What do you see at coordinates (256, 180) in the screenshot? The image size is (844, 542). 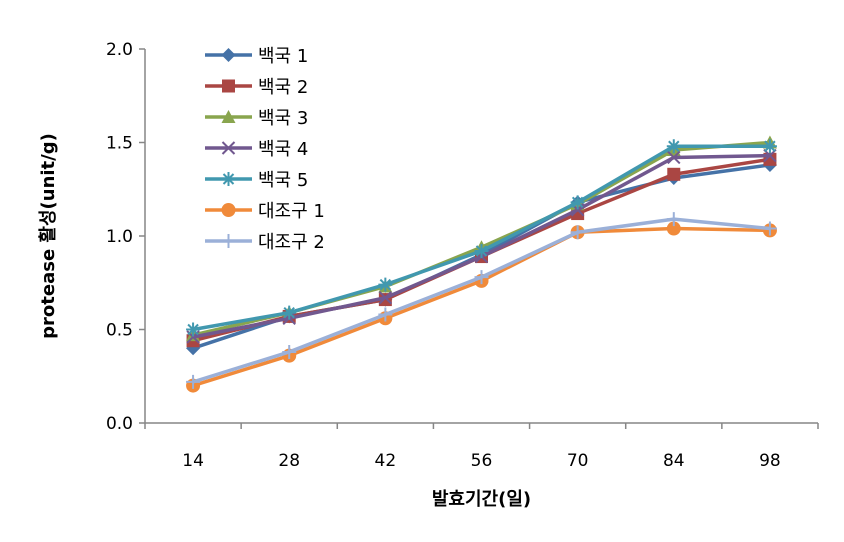 I see `legend-item: 백국 5` at bounding box center [256, 180].